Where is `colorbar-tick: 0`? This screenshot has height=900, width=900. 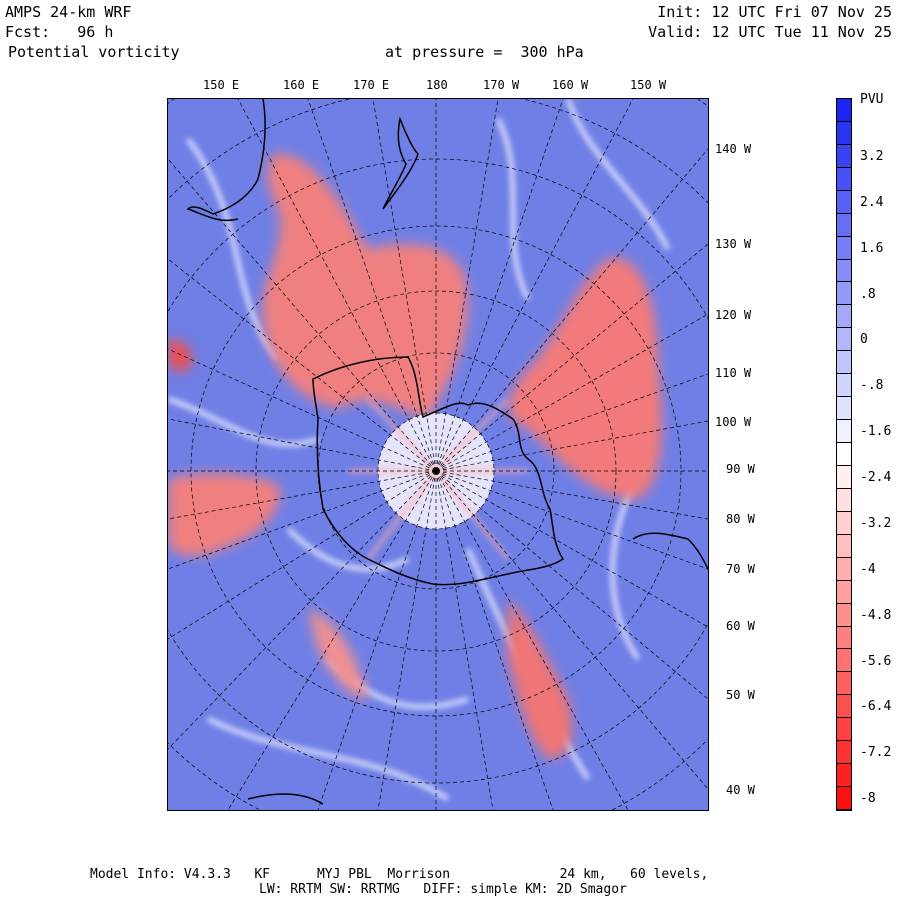 colorbar-tick: 0 is located at coordinates (864, 339).